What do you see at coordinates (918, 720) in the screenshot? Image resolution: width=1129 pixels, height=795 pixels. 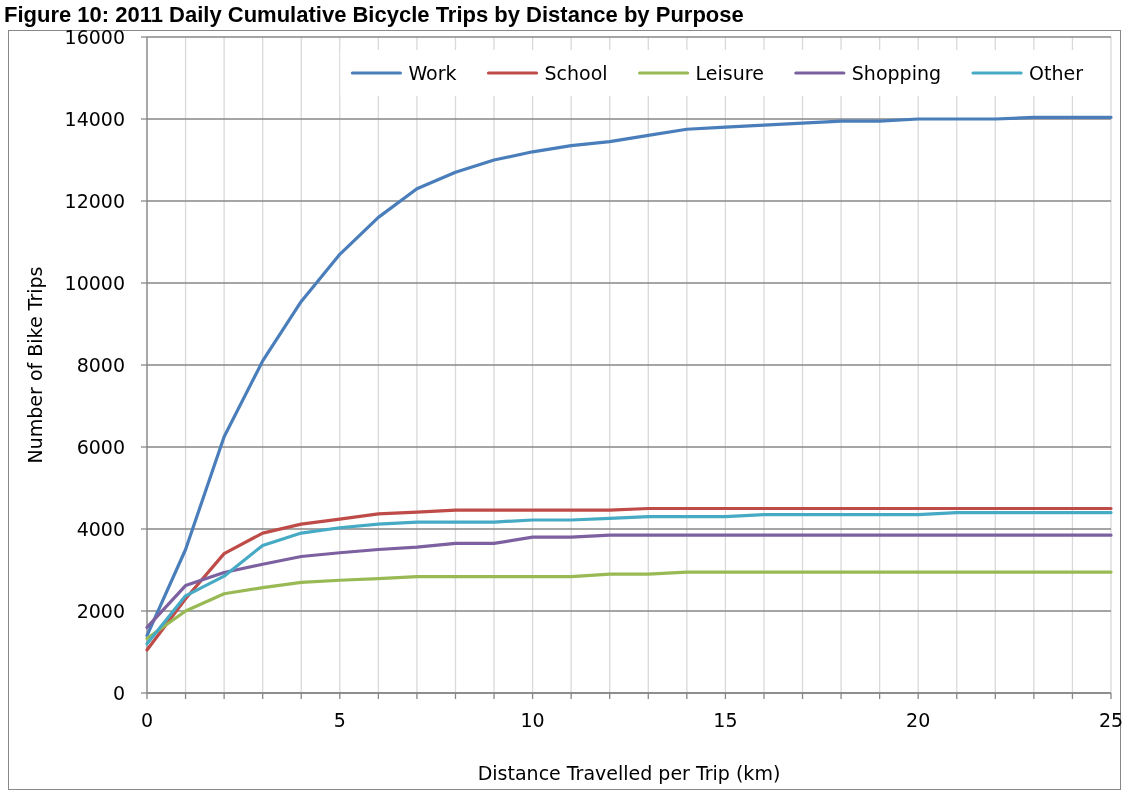 I see `x-tick-label: 20` at bounding box center [918, 720].